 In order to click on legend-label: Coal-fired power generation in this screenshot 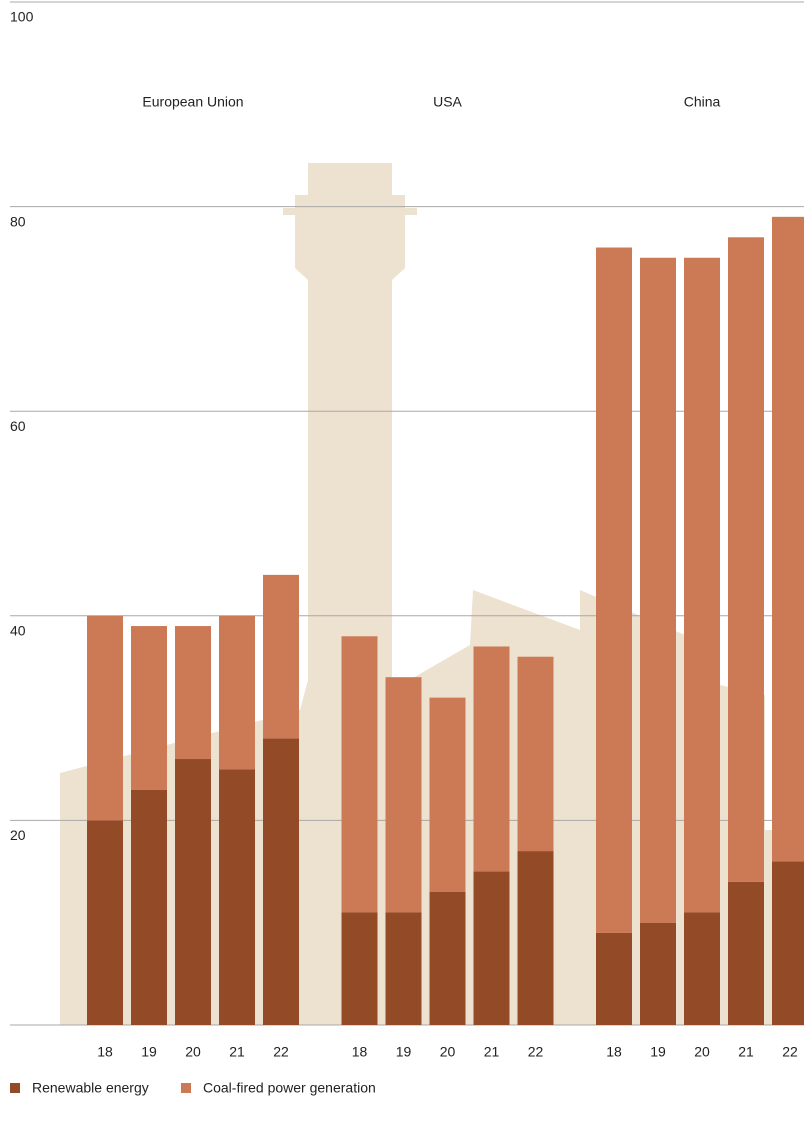, I will do `click(289, 1088)`.